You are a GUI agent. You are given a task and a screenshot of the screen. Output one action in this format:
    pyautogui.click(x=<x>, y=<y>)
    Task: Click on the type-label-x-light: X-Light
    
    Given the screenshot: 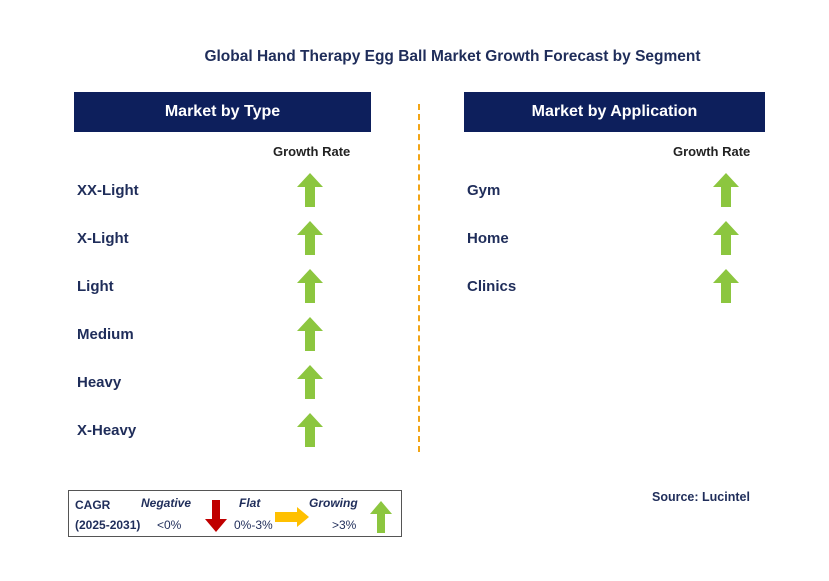 What is the action you would take?
    pyautogui.click(x=103, y=238)
    